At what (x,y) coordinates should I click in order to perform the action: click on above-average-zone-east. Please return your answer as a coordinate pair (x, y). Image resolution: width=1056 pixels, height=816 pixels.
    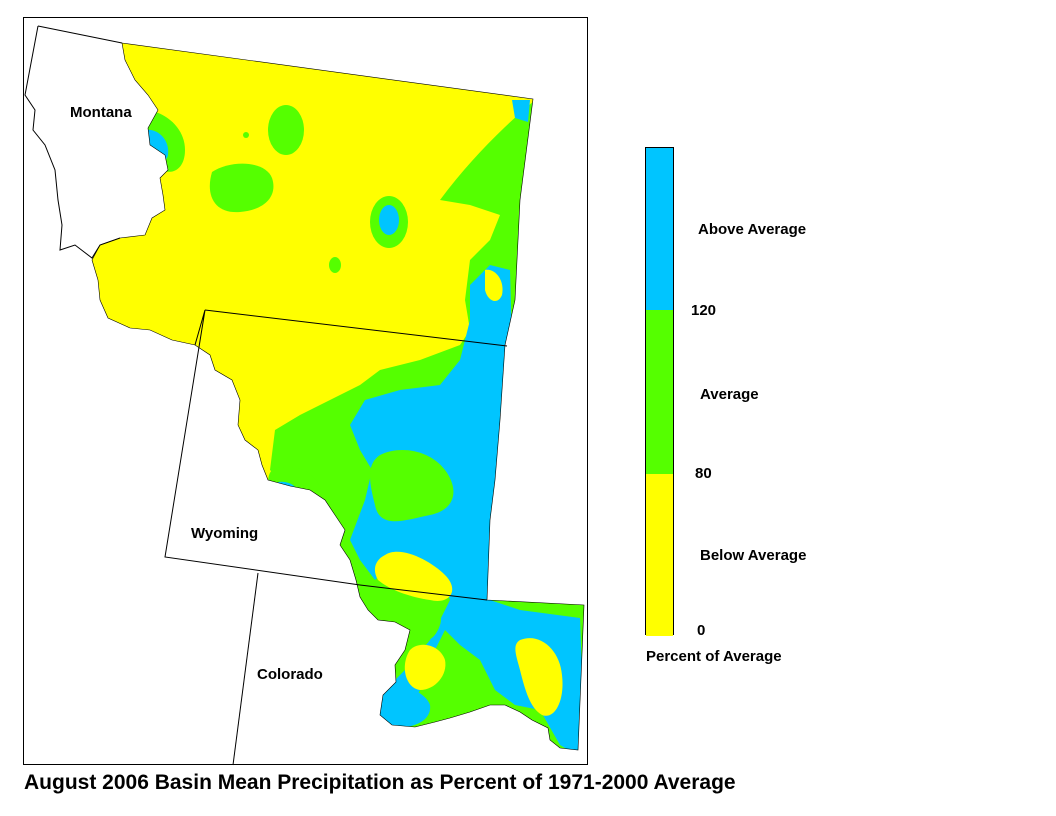
    Looking at the image, I should click on (467, 507).